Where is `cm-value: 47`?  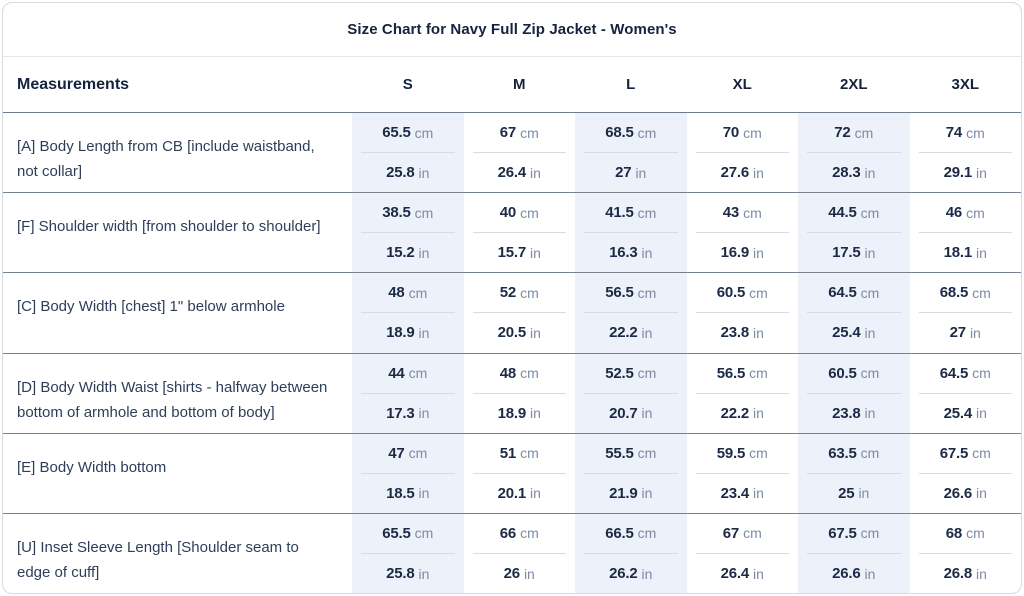
cm-value: 47 is located at coordinates (396, 453).